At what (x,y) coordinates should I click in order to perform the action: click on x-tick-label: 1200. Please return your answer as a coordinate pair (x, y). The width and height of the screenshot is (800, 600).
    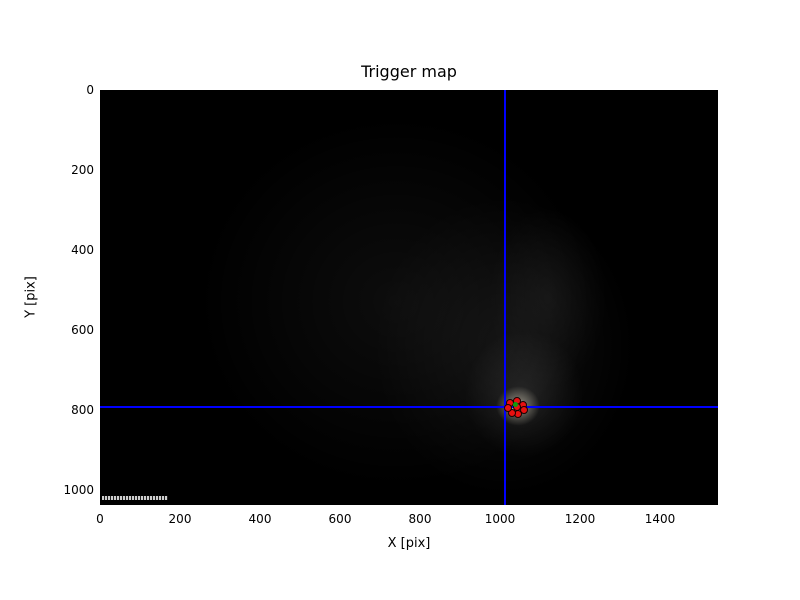
    Looking at the image, I should click on (580, 519).